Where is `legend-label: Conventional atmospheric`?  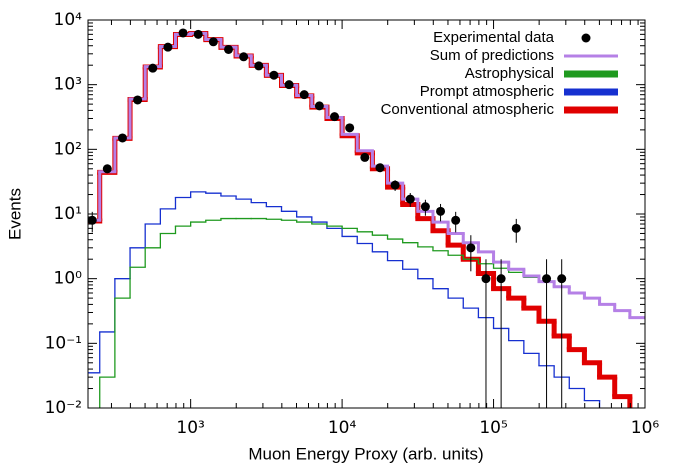 legend-label: Conventional atmospheric is located at coordinates (468, 109).